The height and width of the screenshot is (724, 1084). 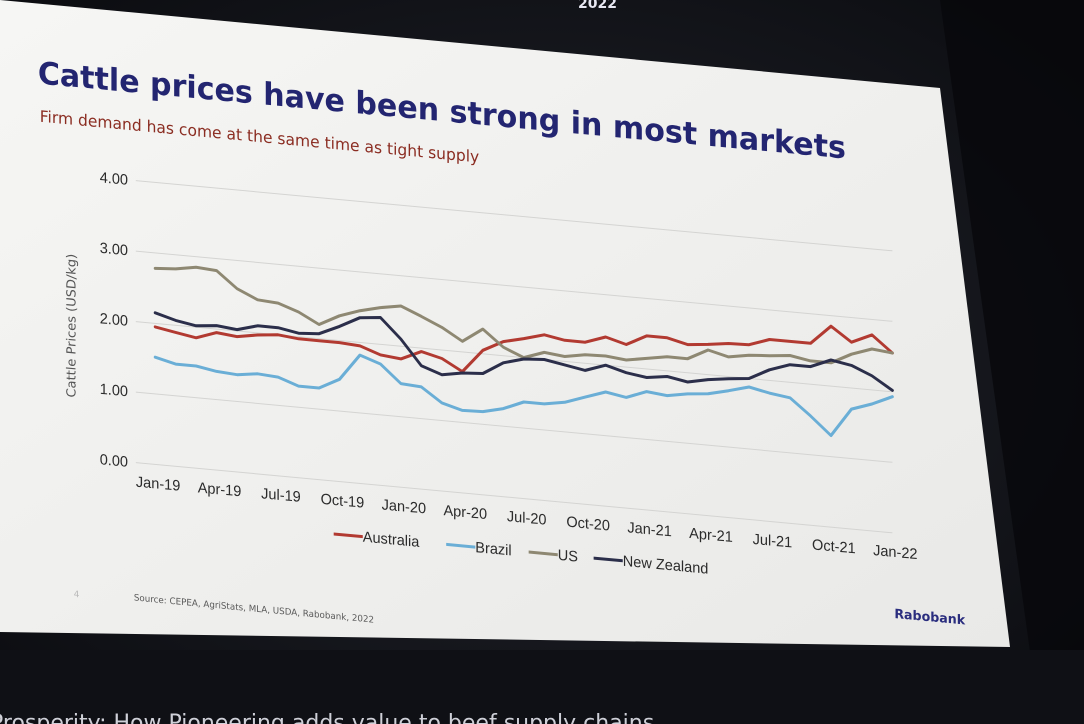 I want to click on x-tick-label: Oct-19, so click(x=343, y=502).